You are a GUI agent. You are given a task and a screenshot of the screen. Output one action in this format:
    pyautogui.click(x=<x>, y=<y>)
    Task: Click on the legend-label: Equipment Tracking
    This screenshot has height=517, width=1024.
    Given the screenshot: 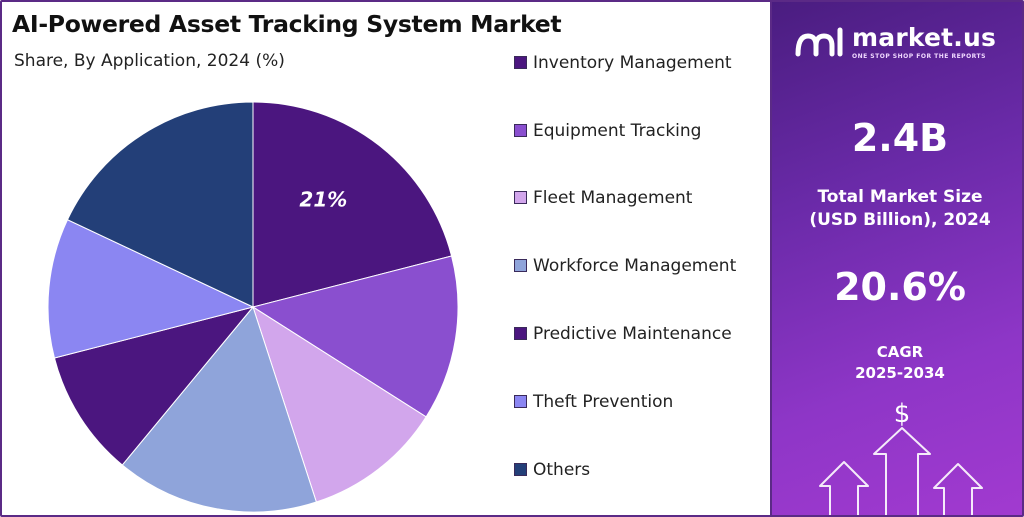 What is the action you would take?
    pyautogui.click(x=617, y=131)
    